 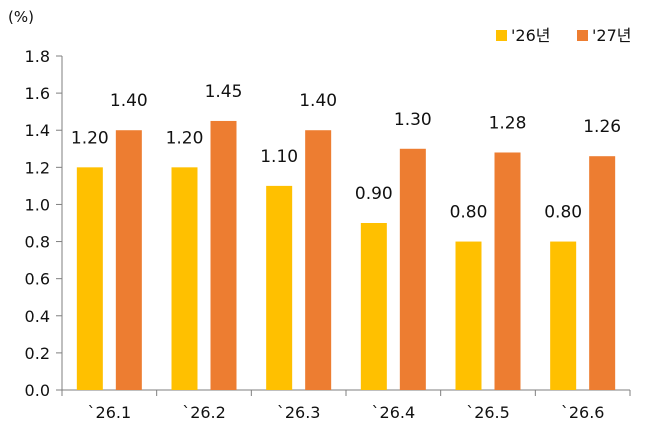 I want to click on legend: '26년 '27년, so click(x=563, y=35).